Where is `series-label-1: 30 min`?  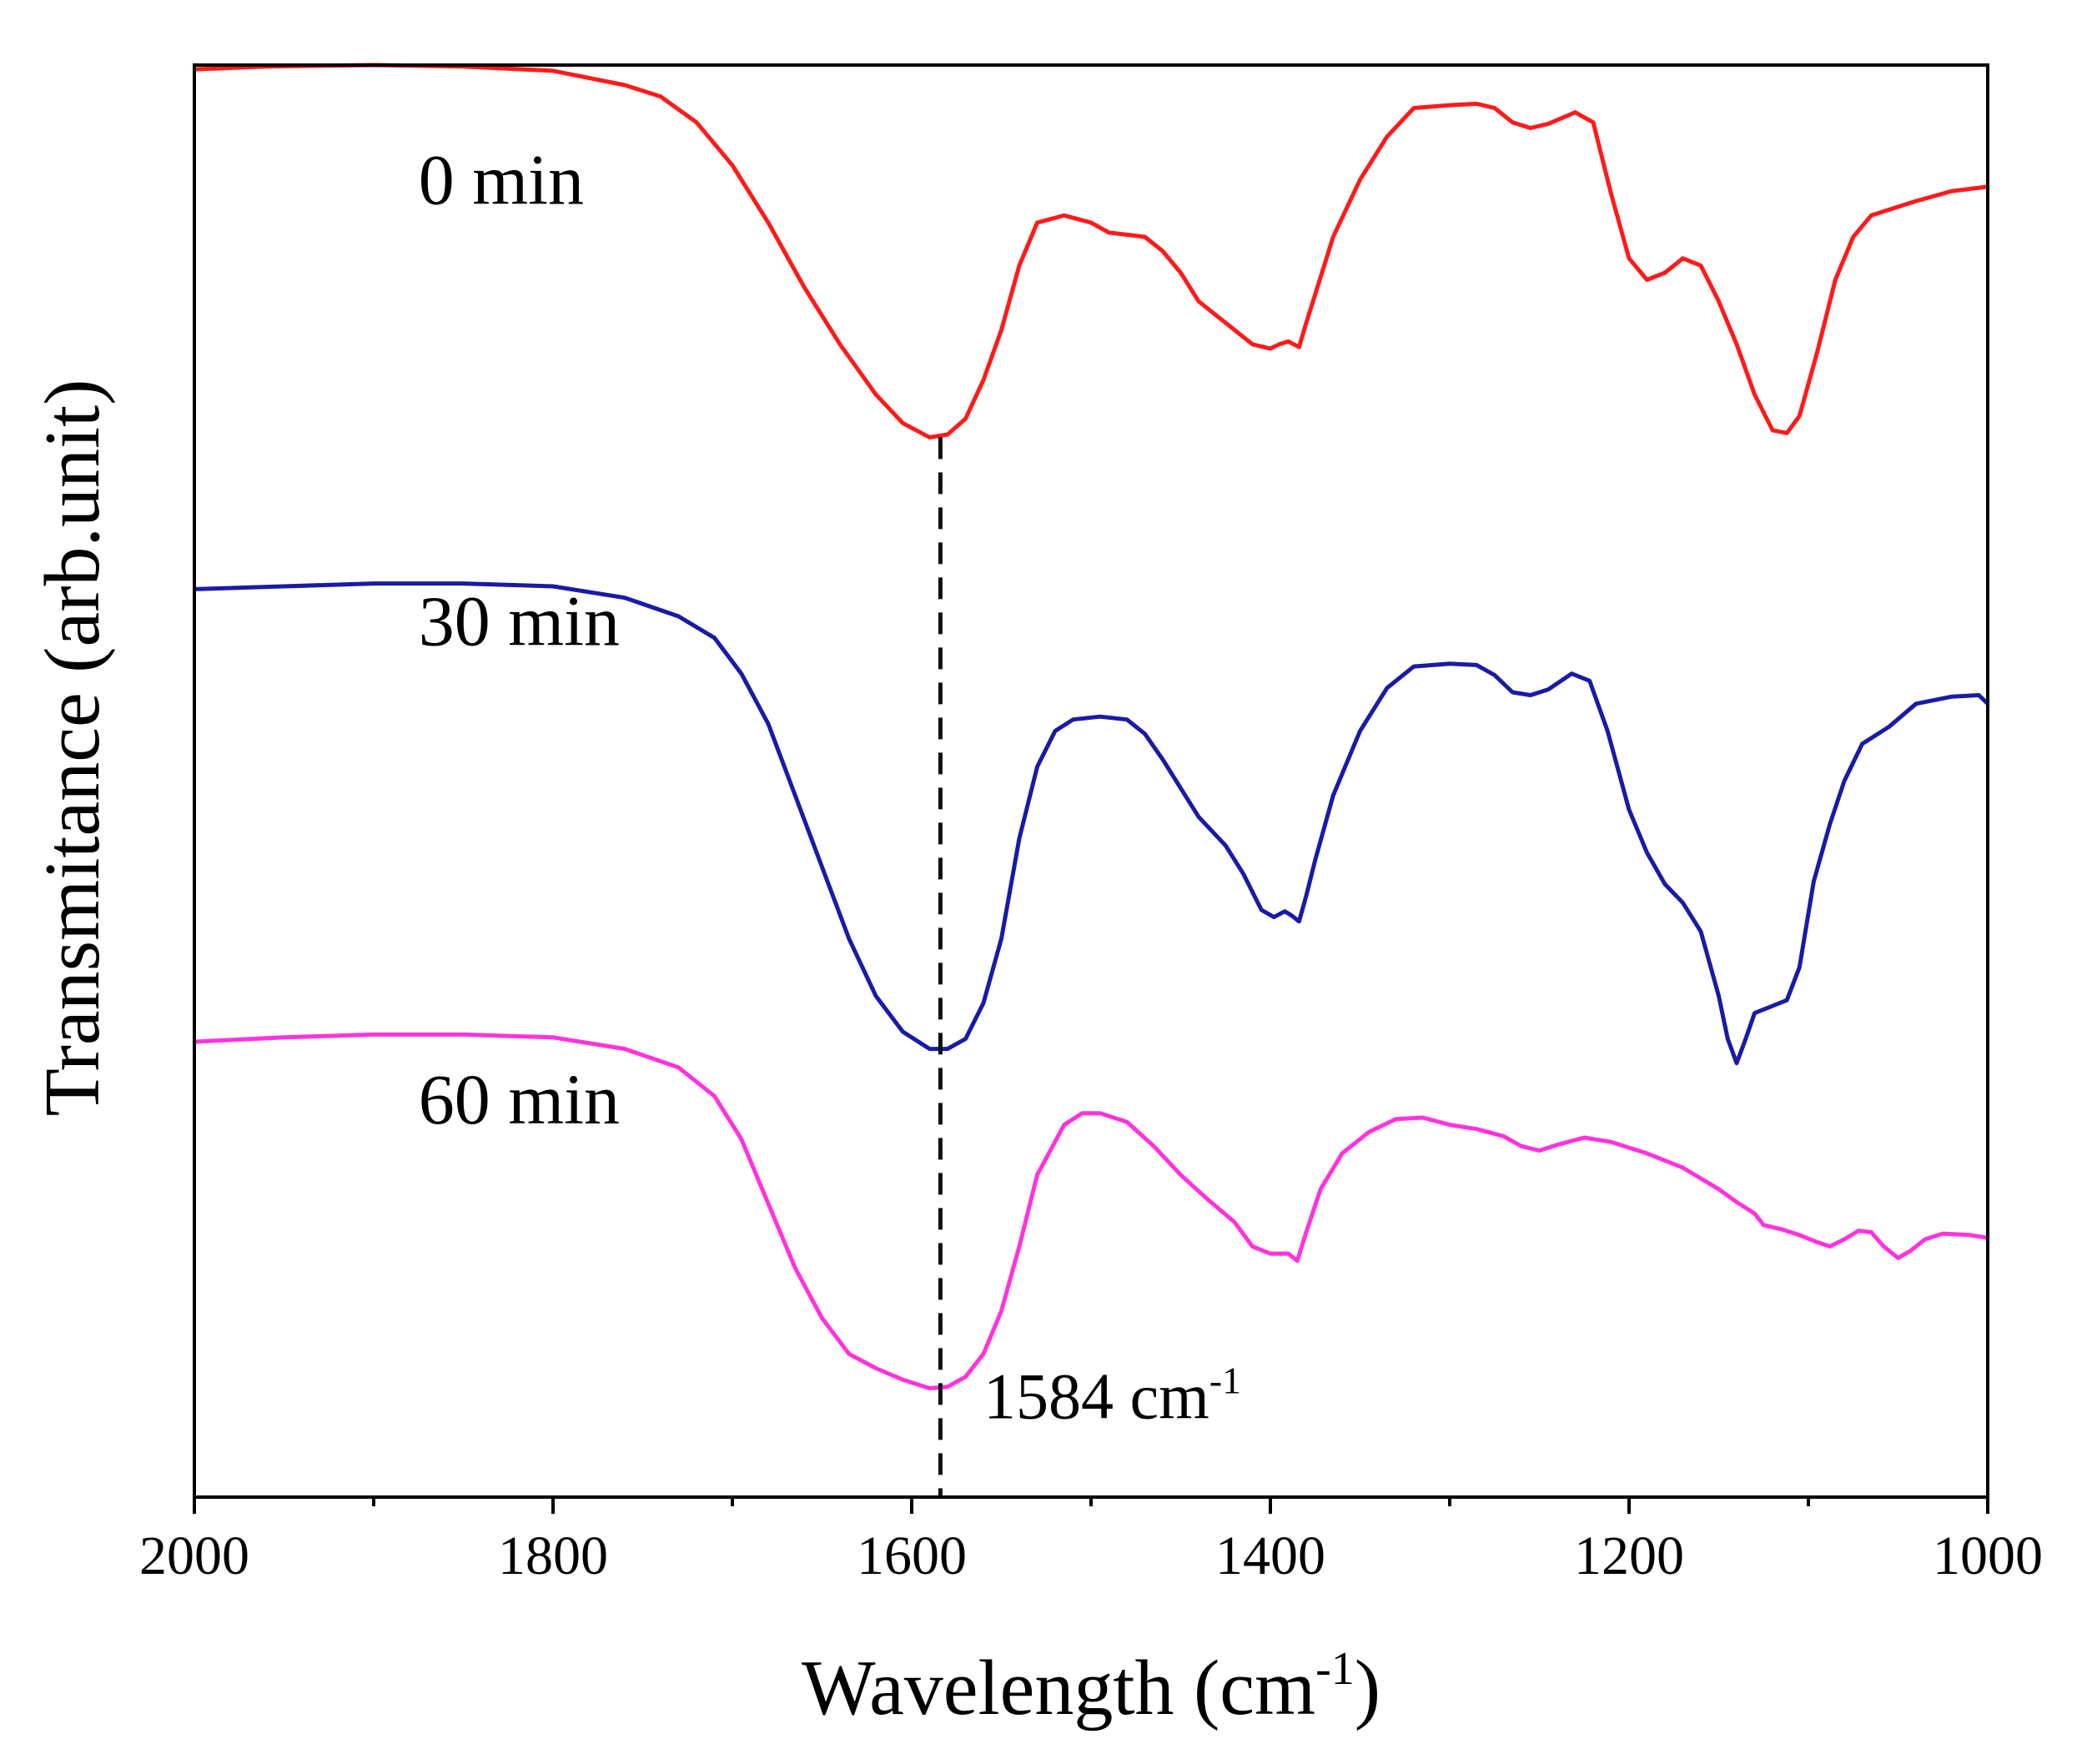 series-label-1: 30 min is located at coordinates (519, 620).